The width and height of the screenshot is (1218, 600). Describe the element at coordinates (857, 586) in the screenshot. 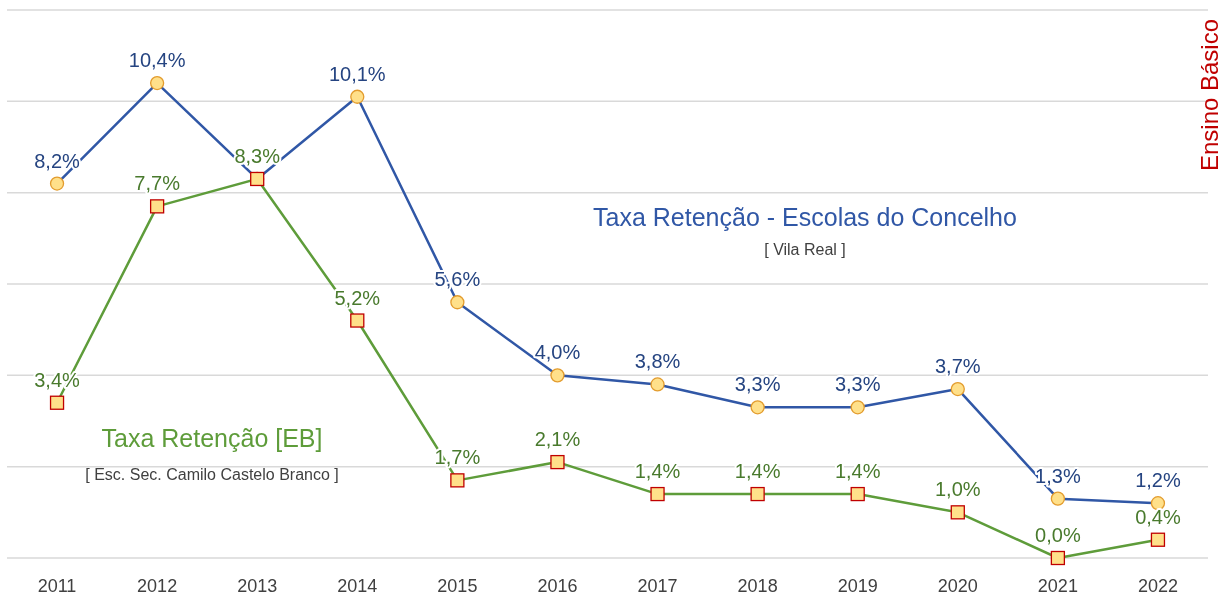

I see `x-tick-label: 2019` at that location.